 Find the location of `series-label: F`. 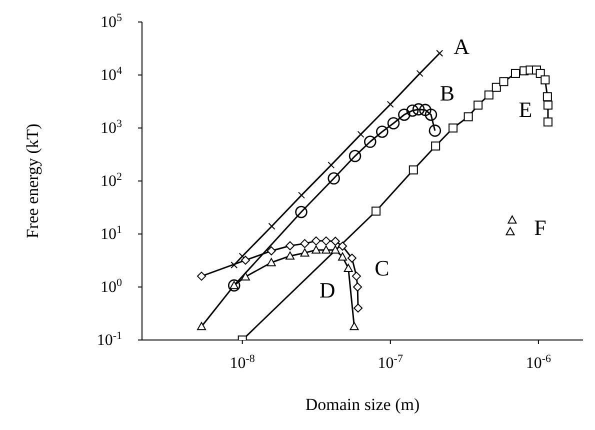

series-label: F is located at coordinates (540, 227).